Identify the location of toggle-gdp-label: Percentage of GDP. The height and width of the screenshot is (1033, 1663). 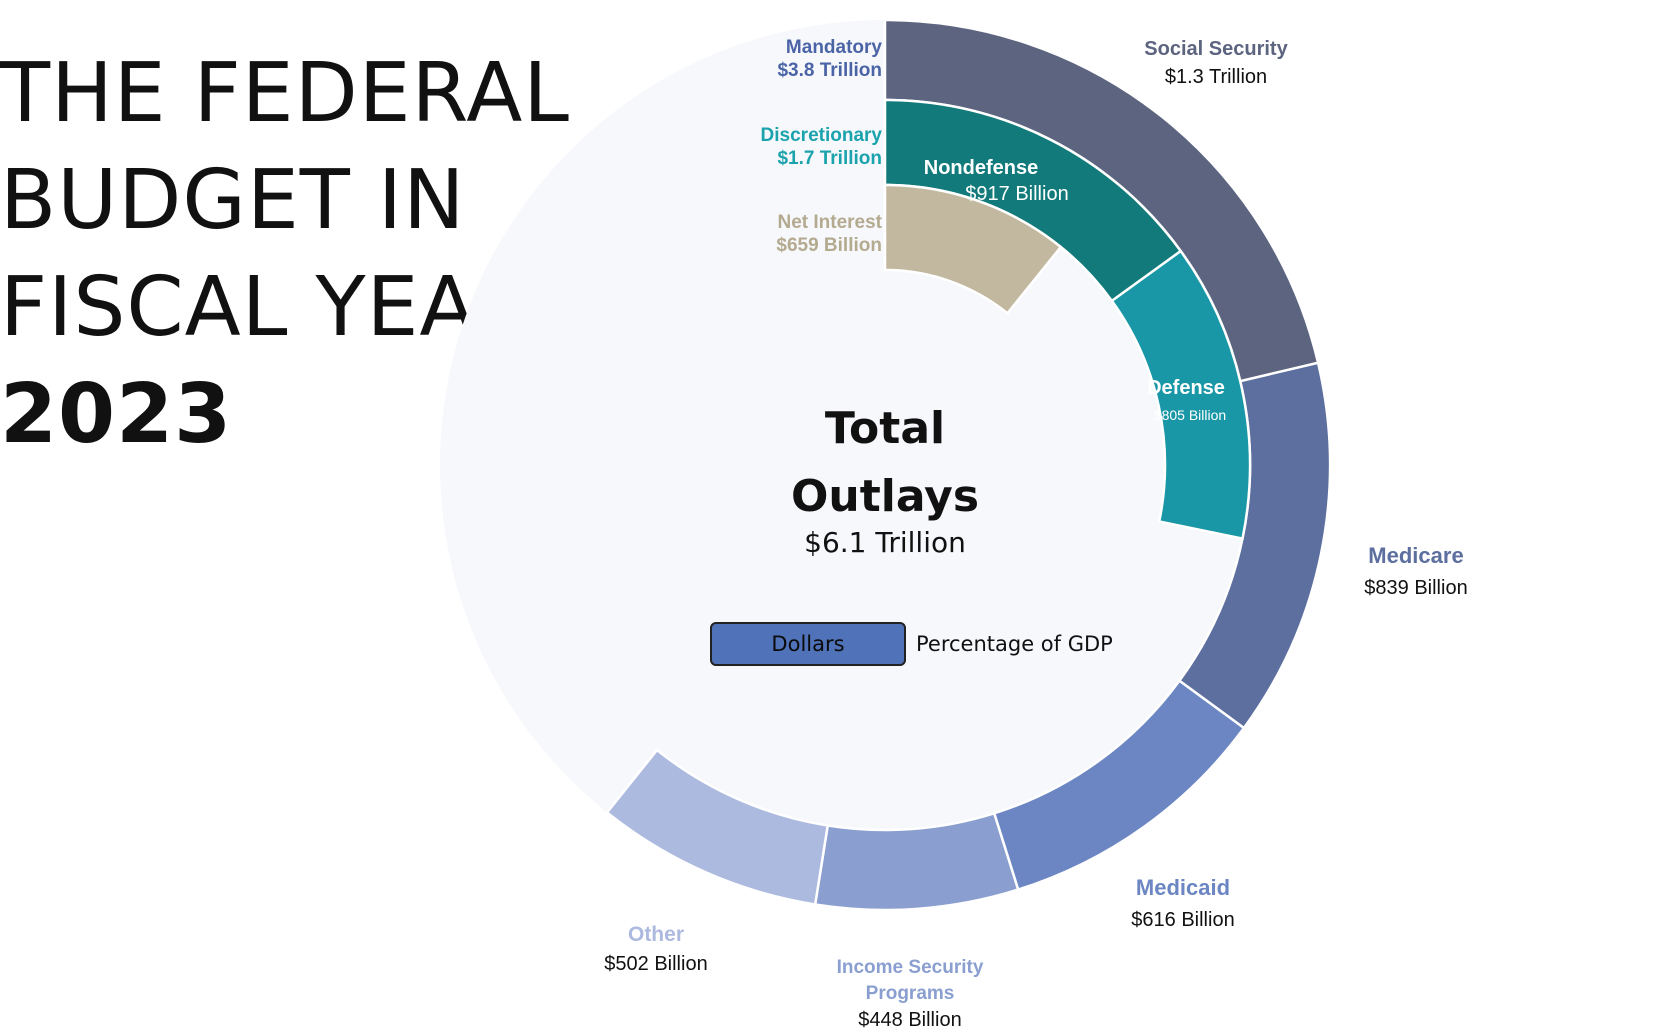
(1014, 644).